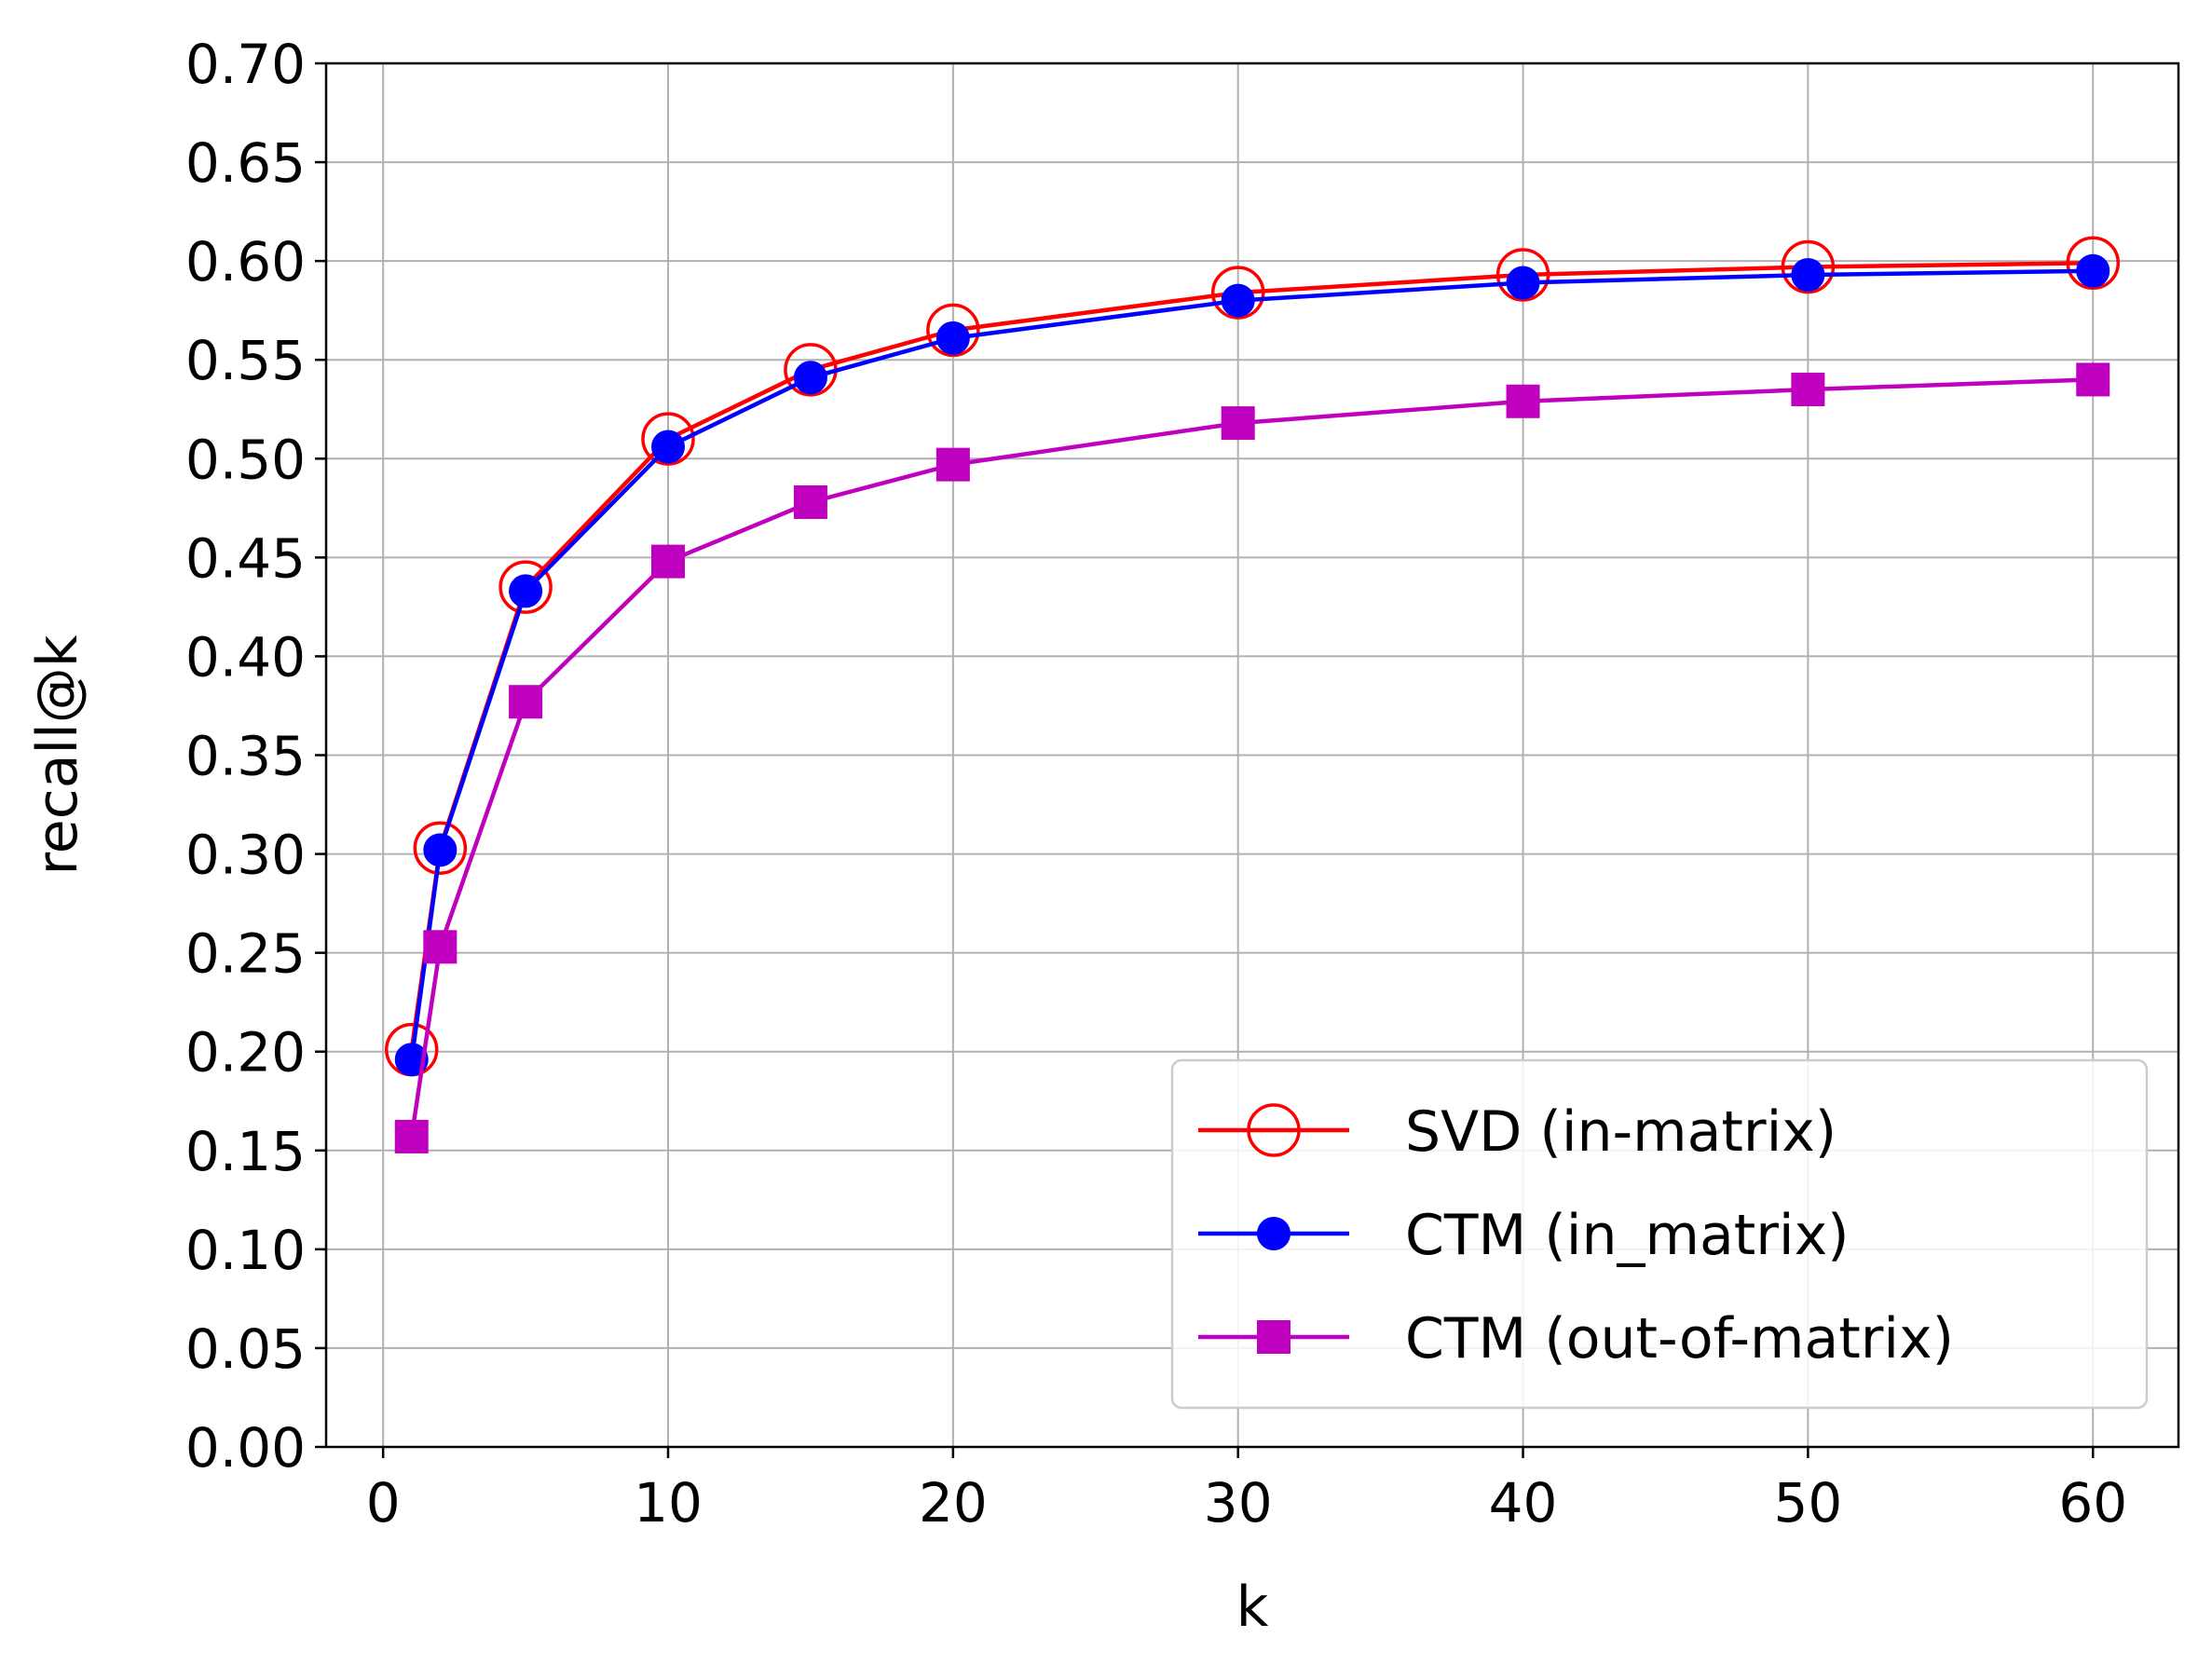 This screenshot has height=1678, width=2212. I want to click on y-tick-label: 0.05, so click(245, 1349).